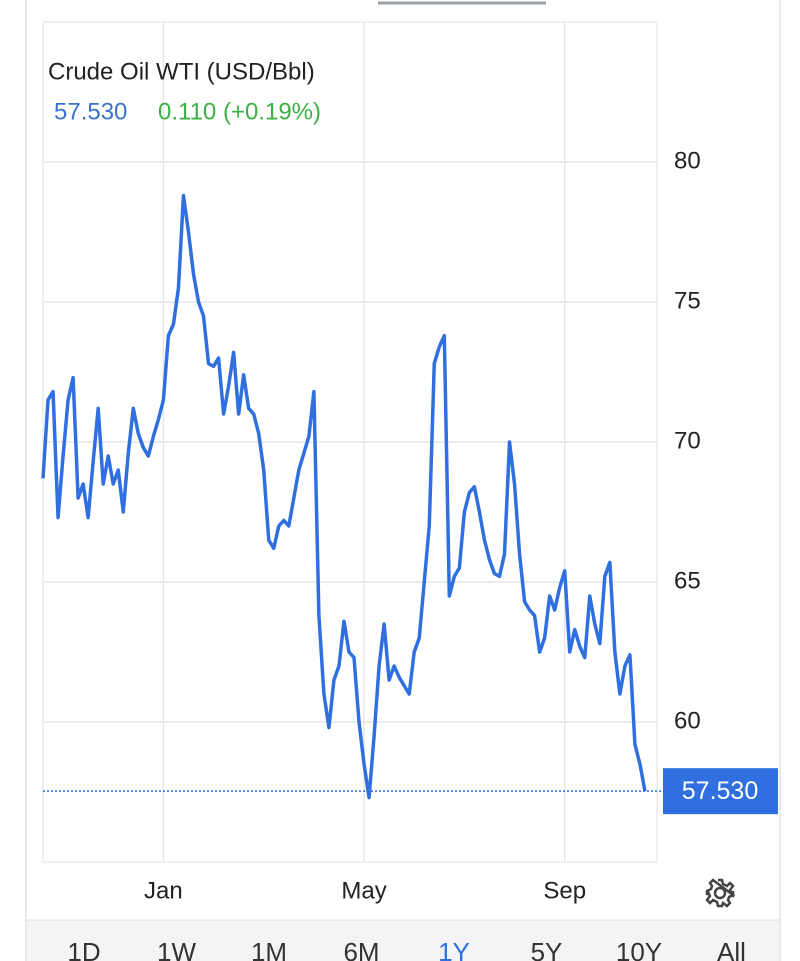 The width and height of the screenshot is (800, 961). What do you see at coordinates (163, 890) in the screenshot?
I see `x-tick-label: Jan` at bounding box center [163, 890].